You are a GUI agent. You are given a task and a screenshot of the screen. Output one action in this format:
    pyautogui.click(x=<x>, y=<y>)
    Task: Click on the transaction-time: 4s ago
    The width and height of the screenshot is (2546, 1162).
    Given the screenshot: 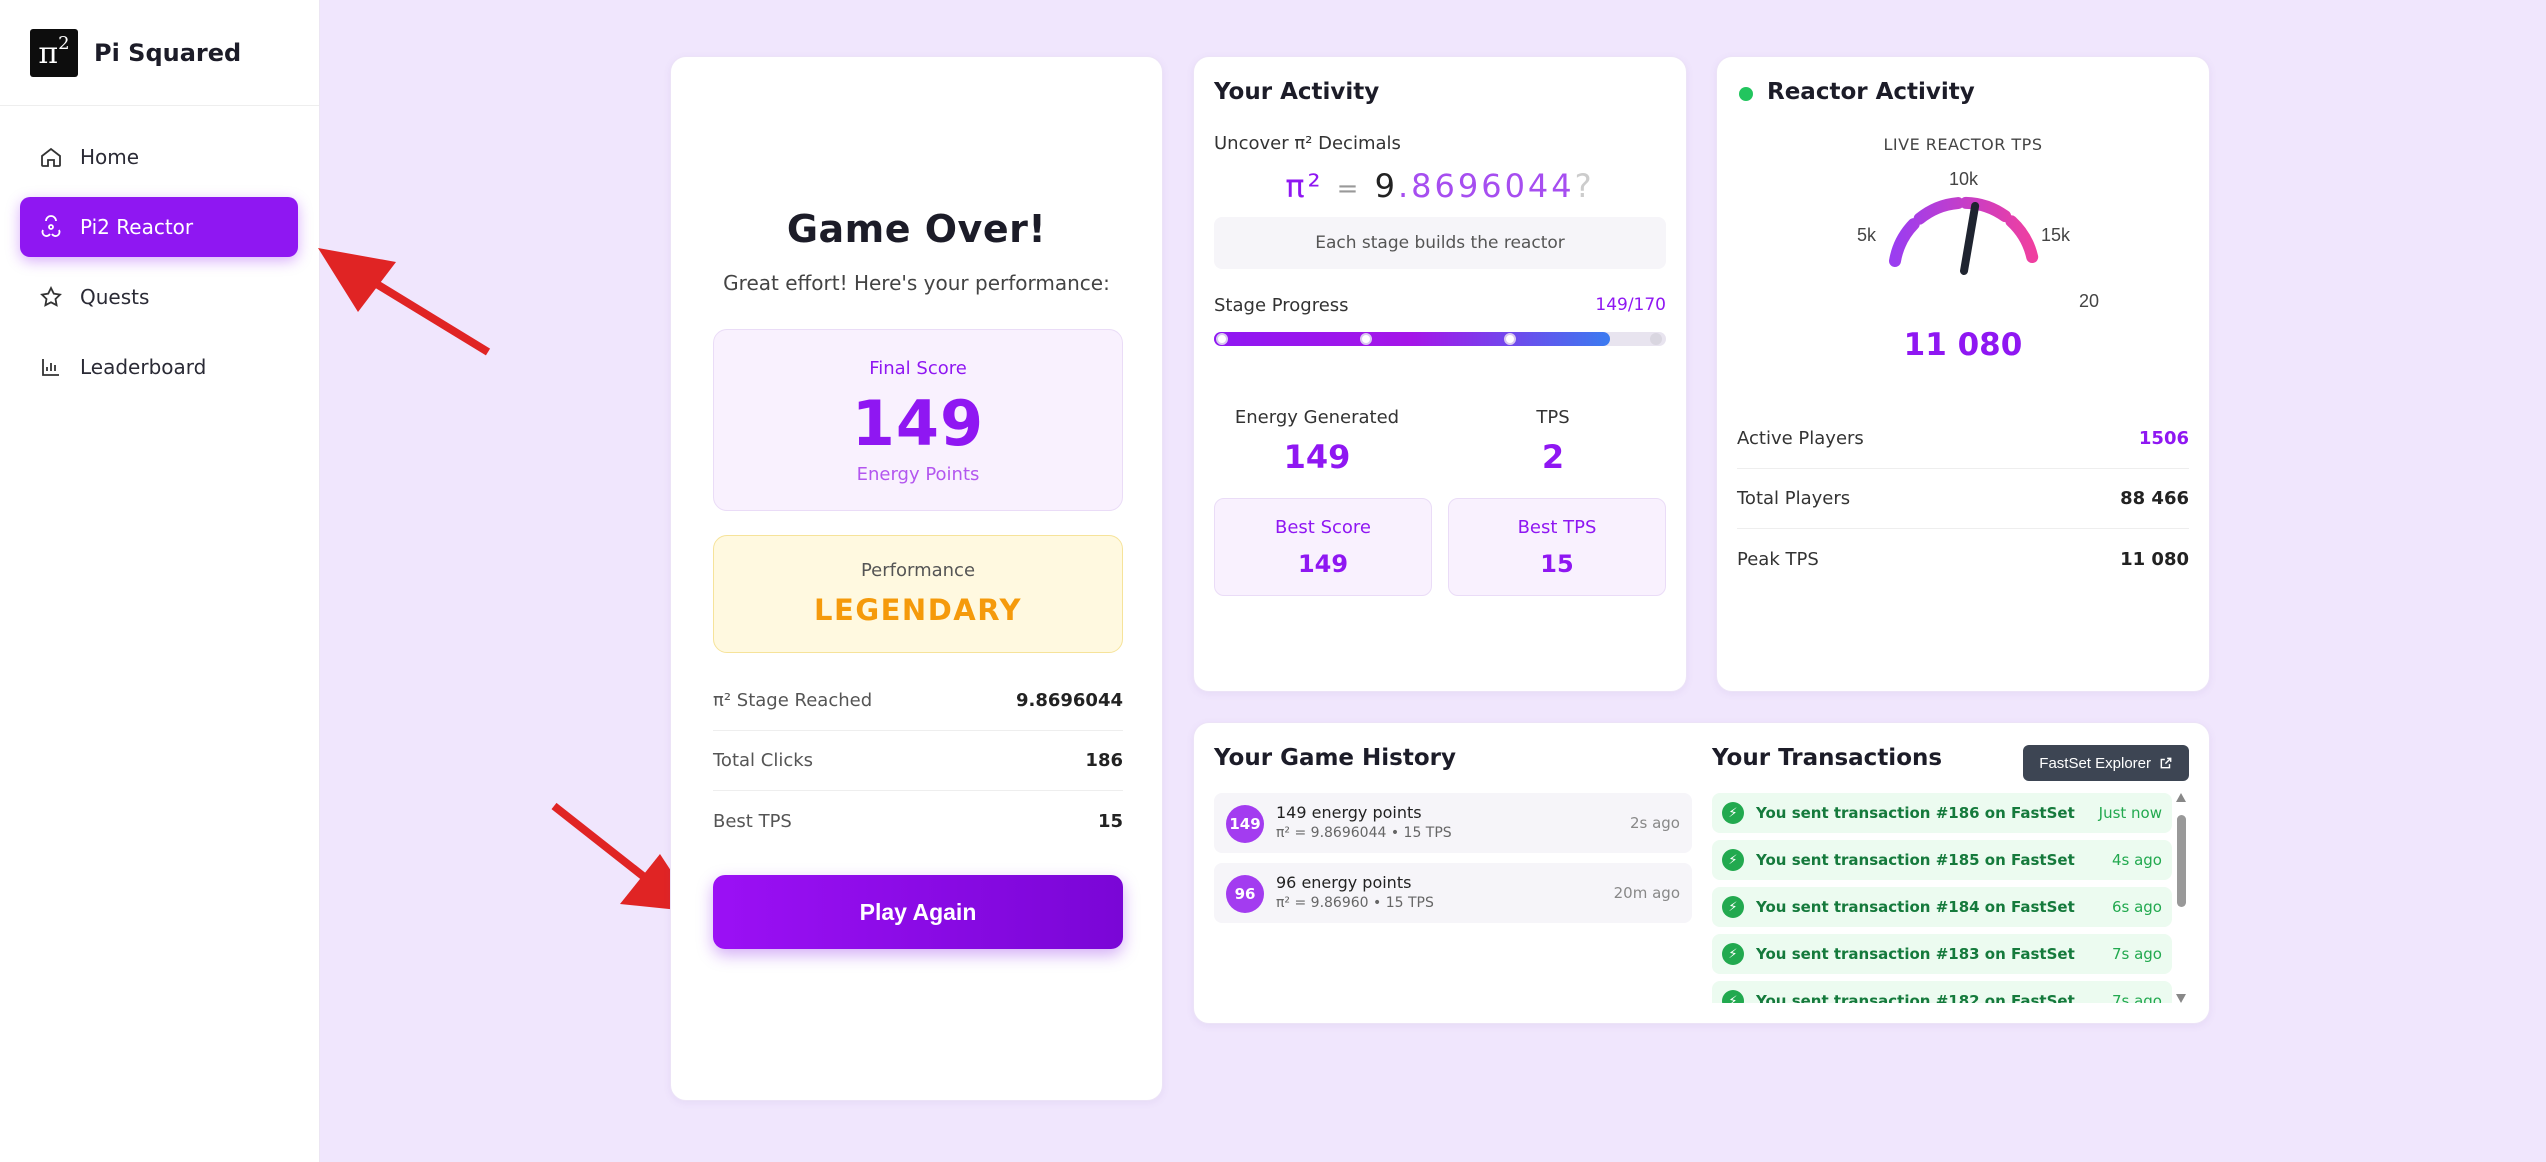 What is the action you would take?
    pyautogui.click(x=2136, y=860)
    